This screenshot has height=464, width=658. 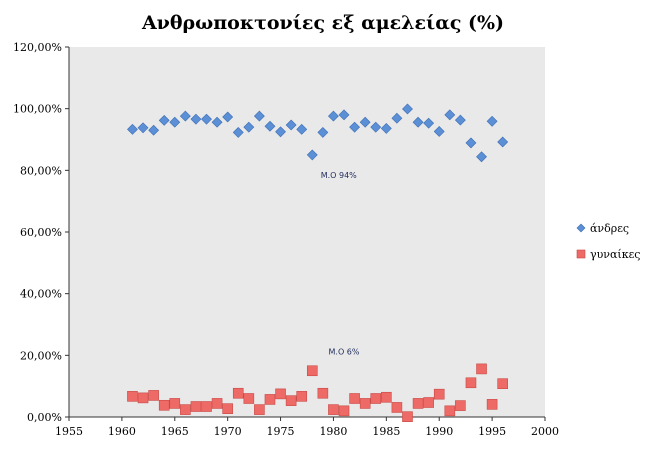 What do you see at coordinates (581, 254) in the screenshot?
I see `legend-marker-square` at bounding box center [581, 254].